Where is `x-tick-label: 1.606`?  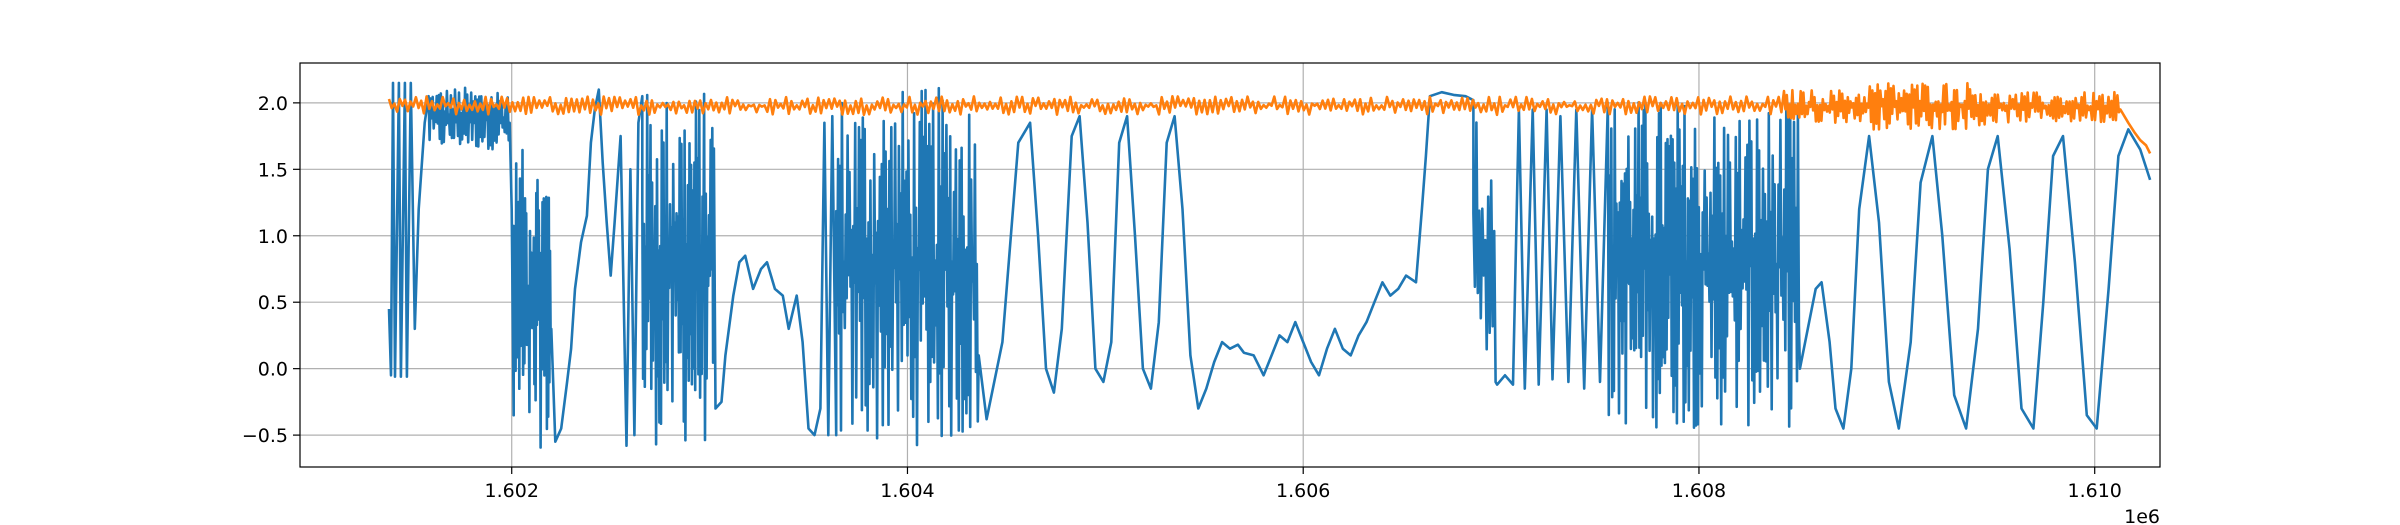
x-tick-label: 1.606 is located at coordinates (1303, 491).